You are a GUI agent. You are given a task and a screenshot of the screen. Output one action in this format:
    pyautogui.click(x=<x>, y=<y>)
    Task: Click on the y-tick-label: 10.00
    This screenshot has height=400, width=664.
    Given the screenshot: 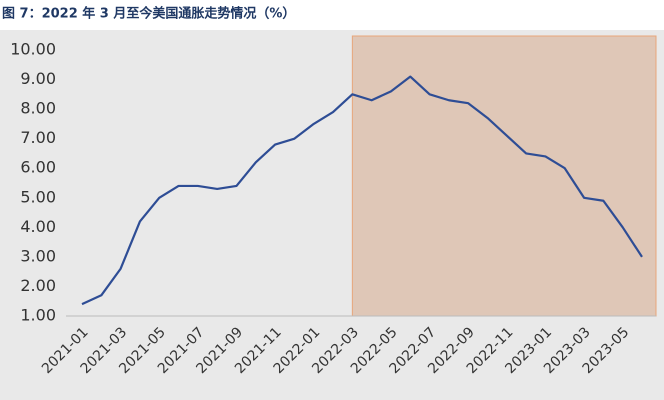 What is the action you would take?
    pyautogui.click(x=33, y=49)
    